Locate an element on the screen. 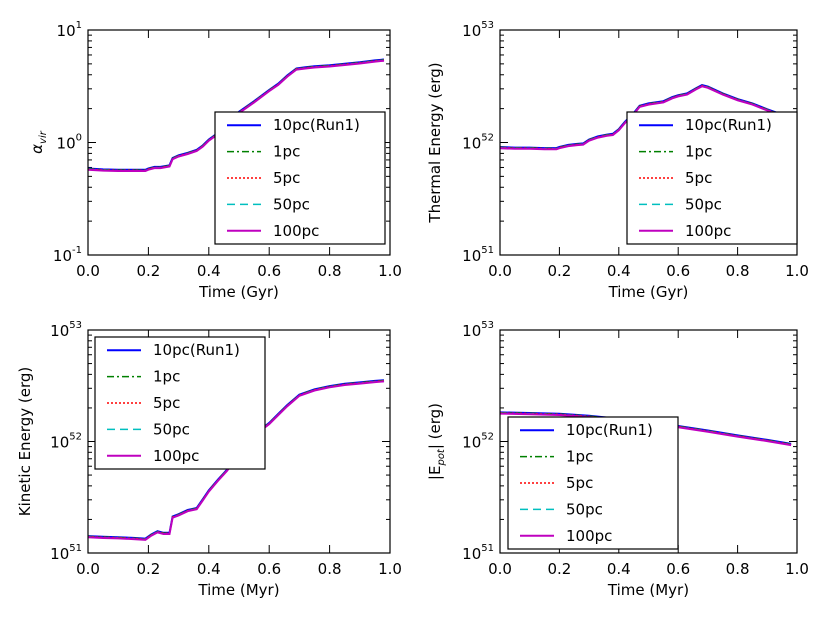 The width and height of the screenshot is (830, 623). y-tick-label: 10¹ is located at coordinates (69, 30).